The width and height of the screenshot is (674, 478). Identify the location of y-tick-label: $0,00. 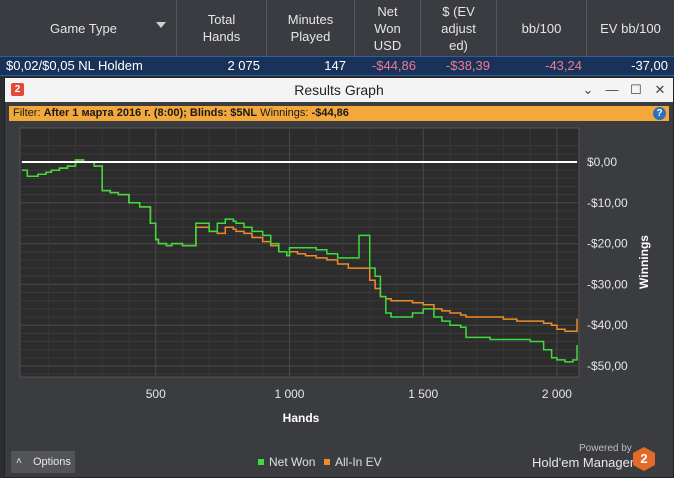
(602, 162).